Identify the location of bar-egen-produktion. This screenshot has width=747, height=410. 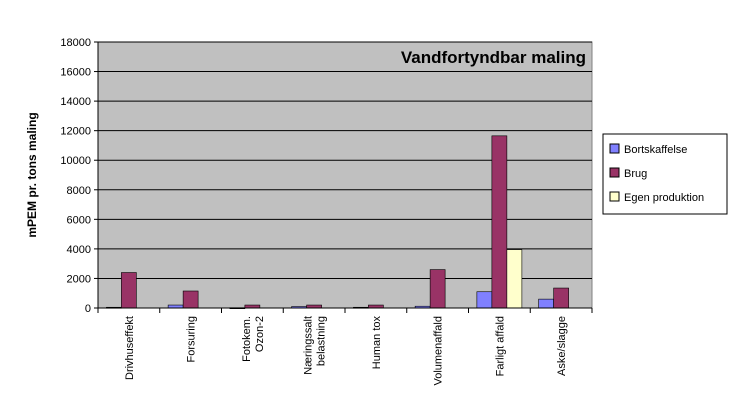
(514, 279).